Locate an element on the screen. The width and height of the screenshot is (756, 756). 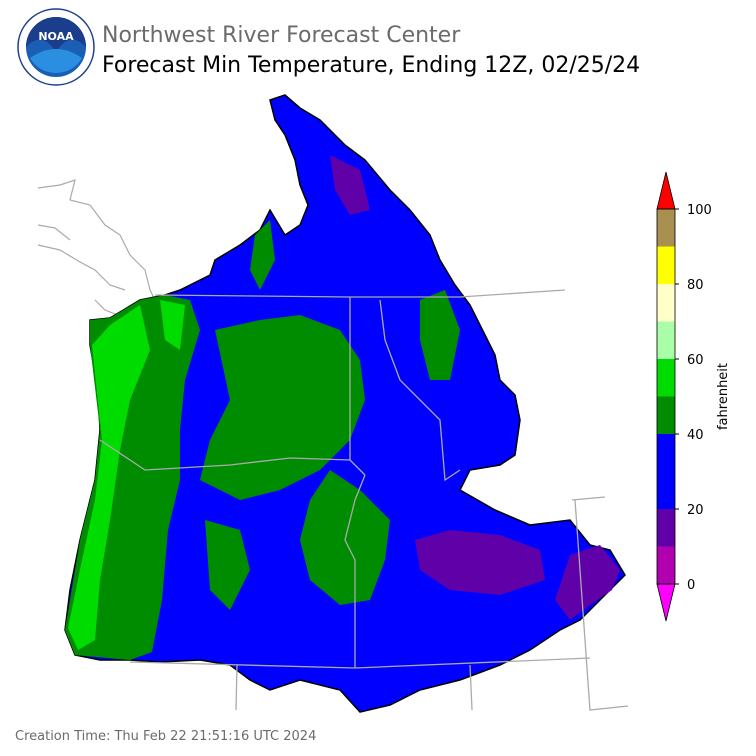
agency: Northwest River Forecast Center is located at coordinates (281, 35).